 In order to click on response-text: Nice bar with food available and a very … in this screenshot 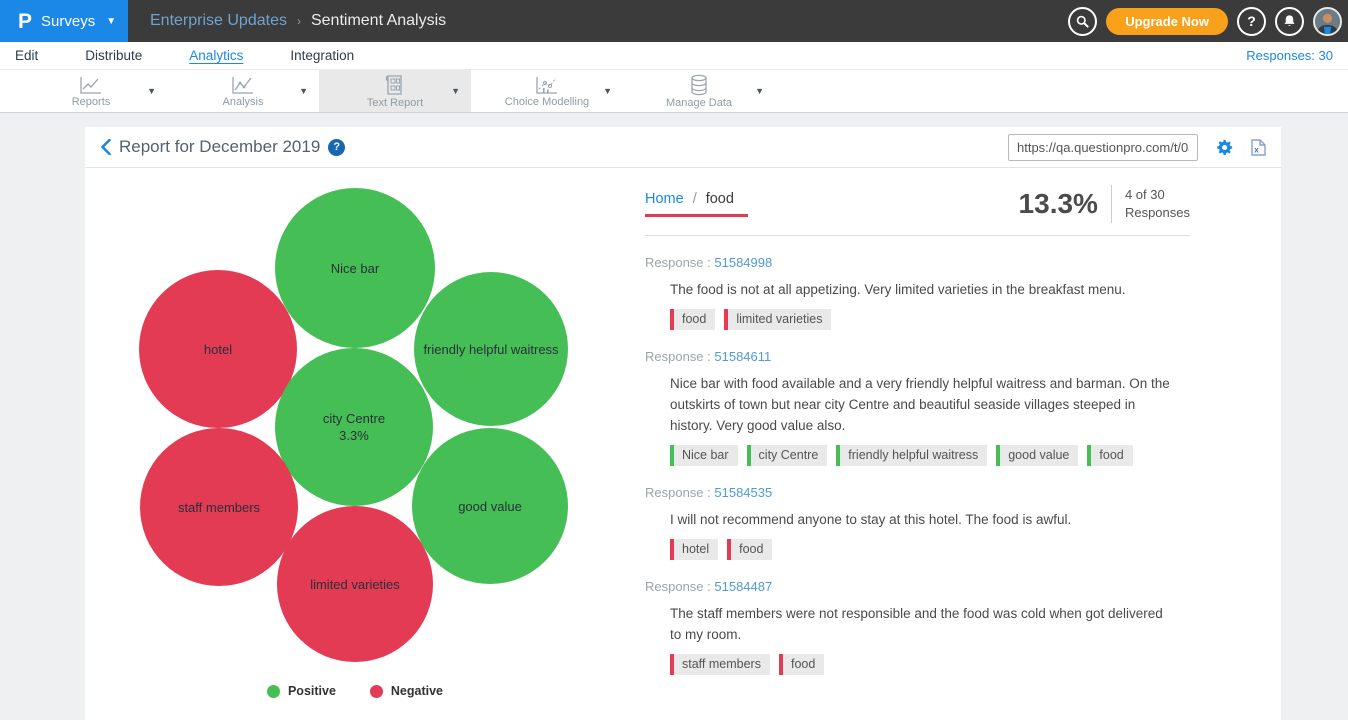, I will do `click(920, 404)`.